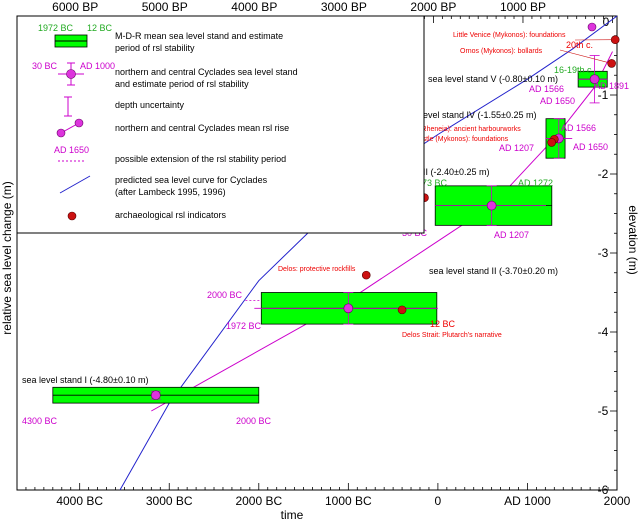 This screenshot has height=524, width=640. I want to click on stand-1-end-label: 2000 BC, so click(254, 421).